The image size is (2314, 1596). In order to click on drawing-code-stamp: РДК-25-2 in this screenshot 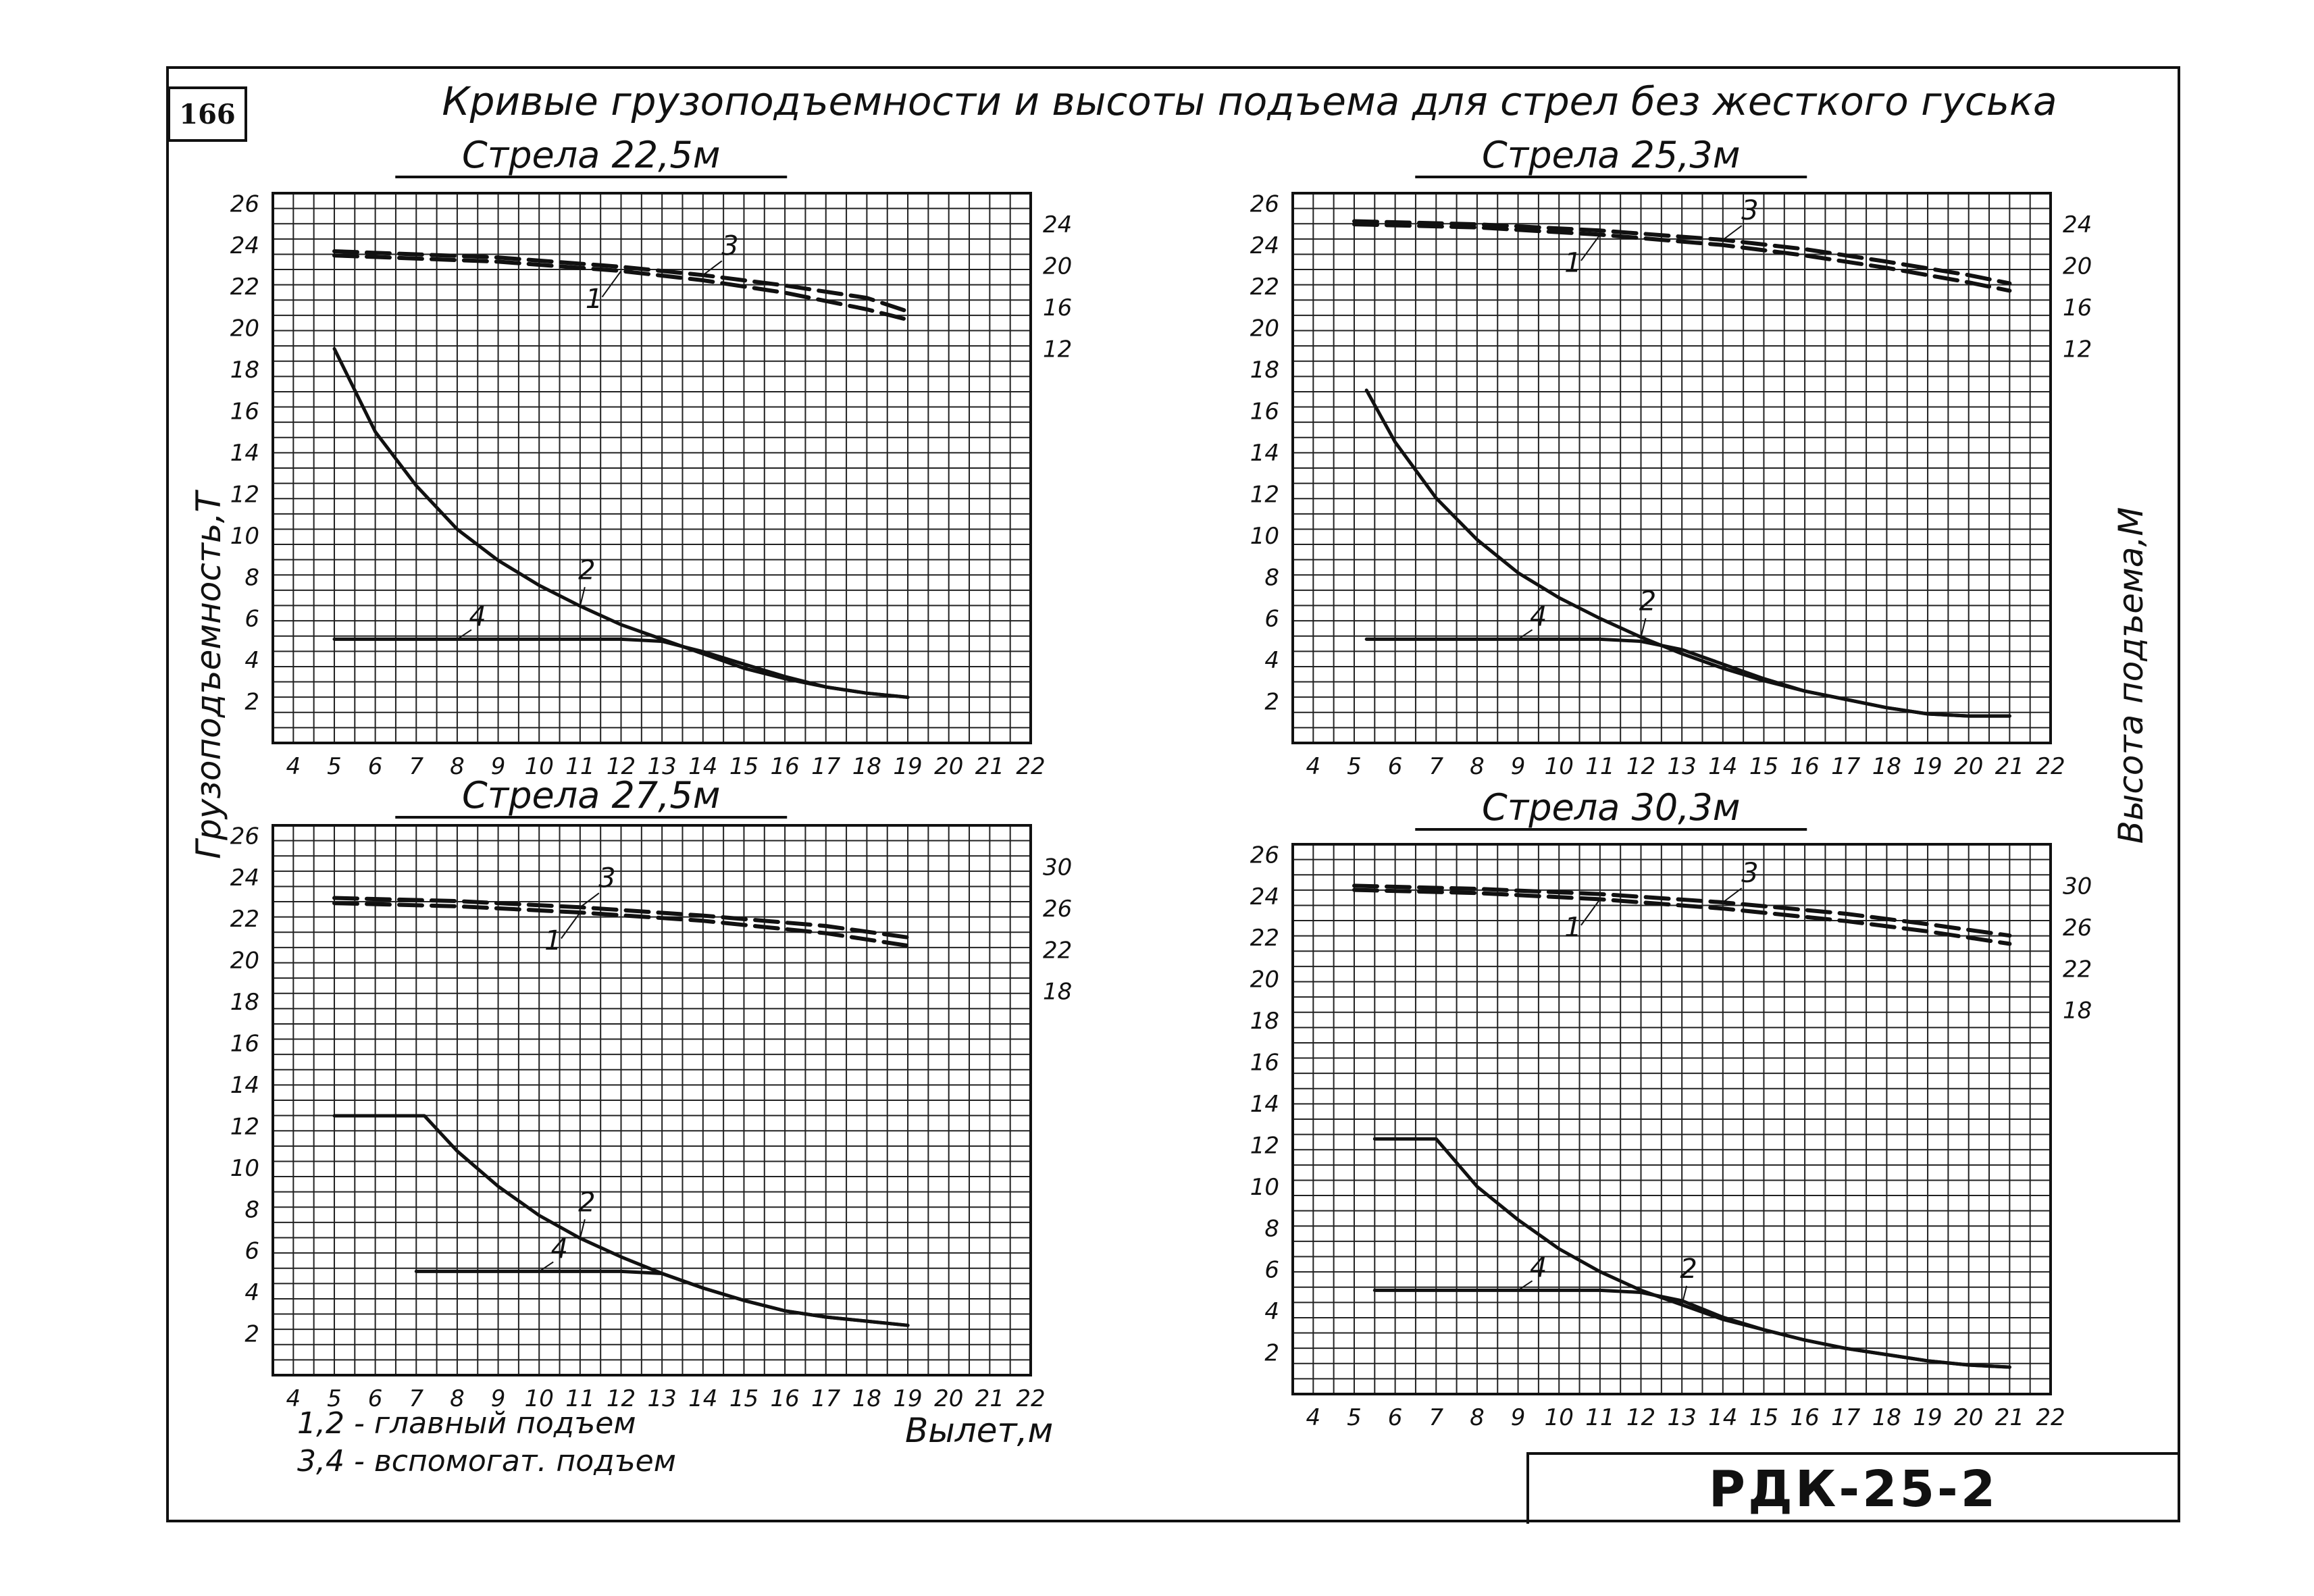, I will do `click(1852, 1488)`.